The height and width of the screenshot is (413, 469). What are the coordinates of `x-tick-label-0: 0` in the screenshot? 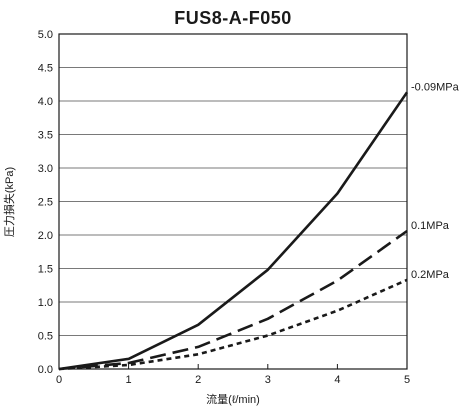 It's located at (59, 380).